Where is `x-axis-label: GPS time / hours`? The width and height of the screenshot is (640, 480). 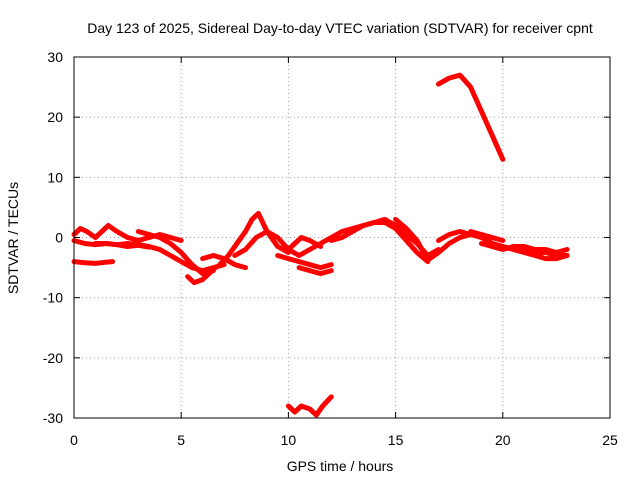
x-axis-label: GPS time / hours is located at coordinates (340, 466).